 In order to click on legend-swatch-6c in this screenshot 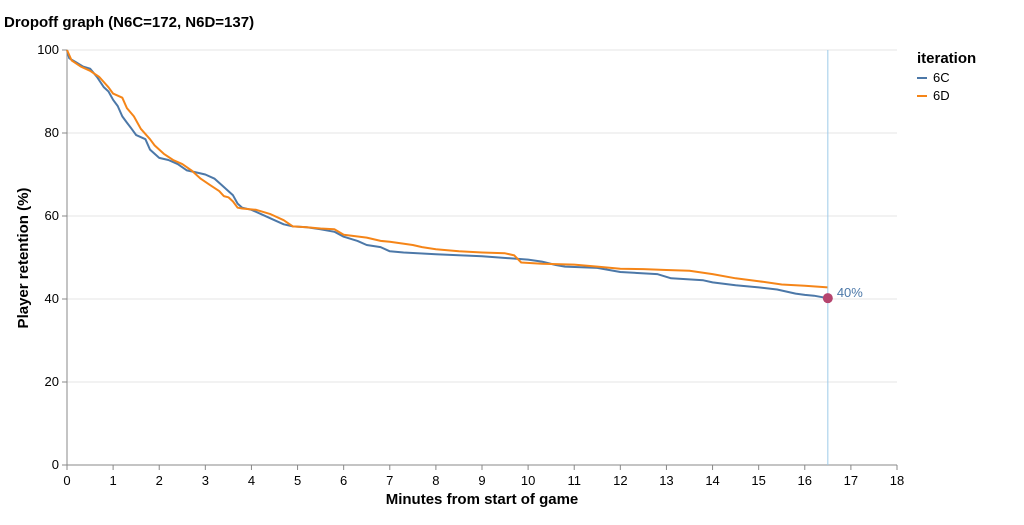, I will do `click(922, 77)`.